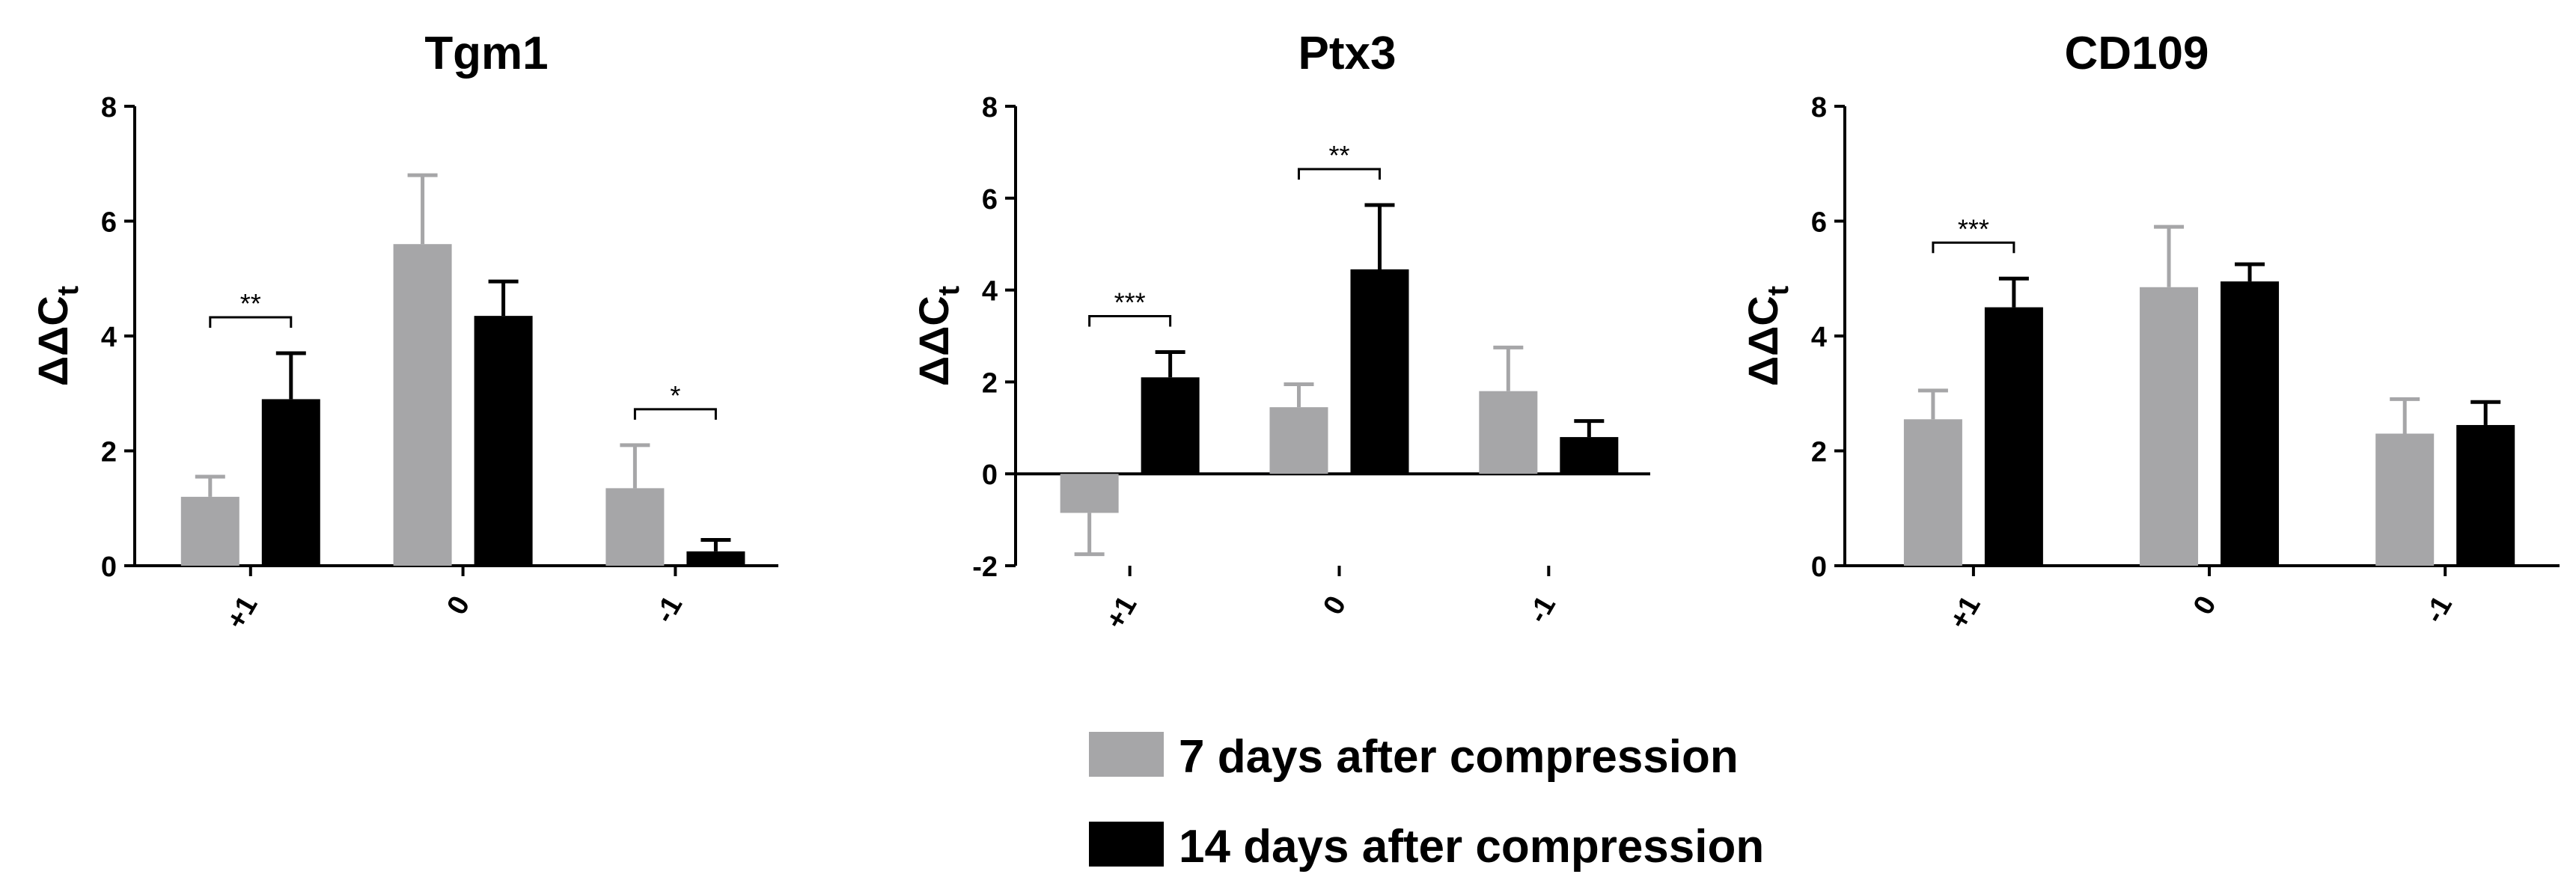 Image resolution: width=2576 pixels, height=886 pixels. Describe the element at coordinates (1459, 757) in the screenshot. I see `legend-label-7-days: 7 days after compression` at that location.